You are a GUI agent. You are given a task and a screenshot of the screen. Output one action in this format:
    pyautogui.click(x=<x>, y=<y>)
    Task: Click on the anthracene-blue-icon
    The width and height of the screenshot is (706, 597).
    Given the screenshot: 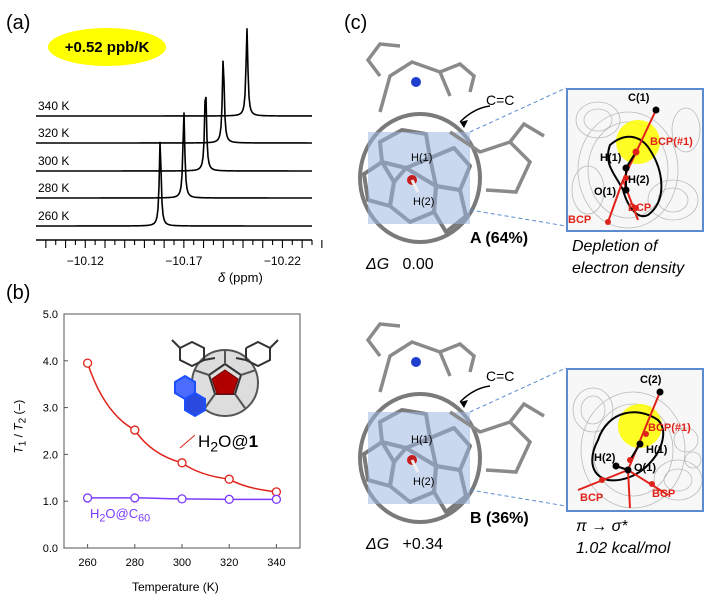 What is the action you would take?
    pyautogui.click(x=190, y=396)
    